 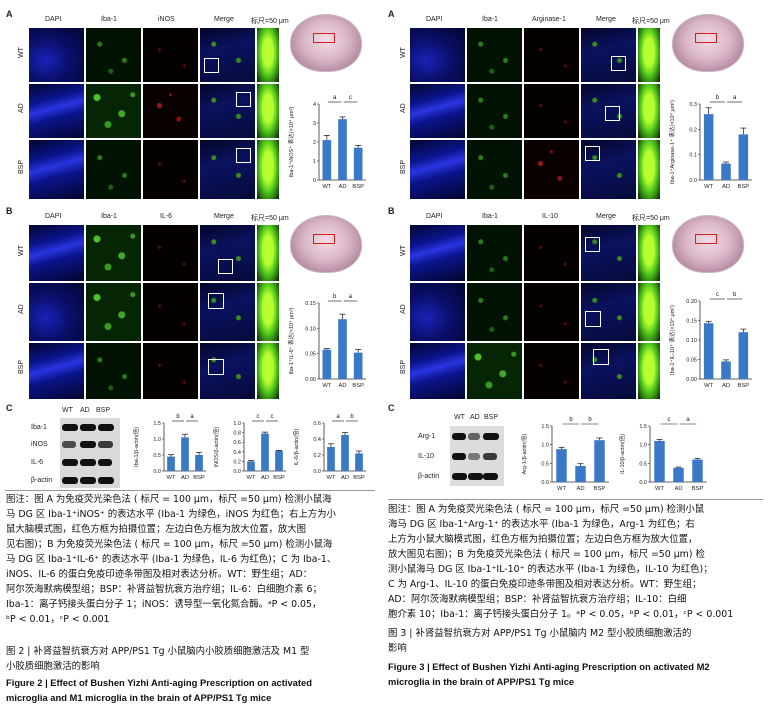 I want to click on y-tick-label: 0.5, so click(x=643, y=464).